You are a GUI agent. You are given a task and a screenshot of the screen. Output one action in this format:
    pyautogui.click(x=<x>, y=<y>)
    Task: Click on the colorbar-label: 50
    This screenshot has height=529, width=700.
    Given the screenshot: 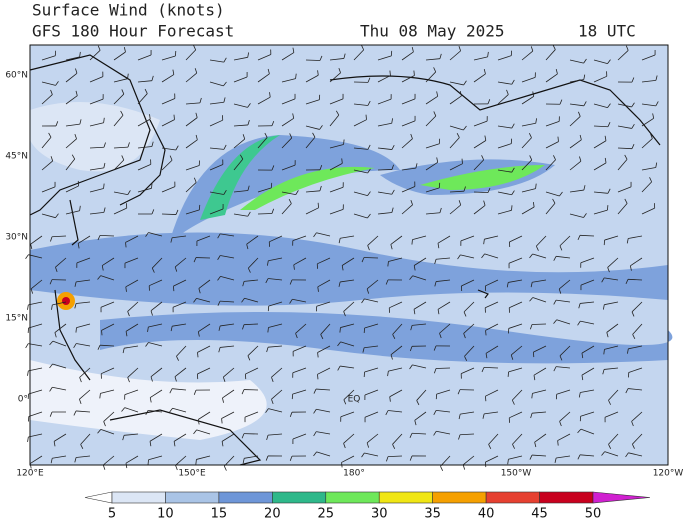 What is the action you would take?
    pyautogui.click(x=593, y=514)
    